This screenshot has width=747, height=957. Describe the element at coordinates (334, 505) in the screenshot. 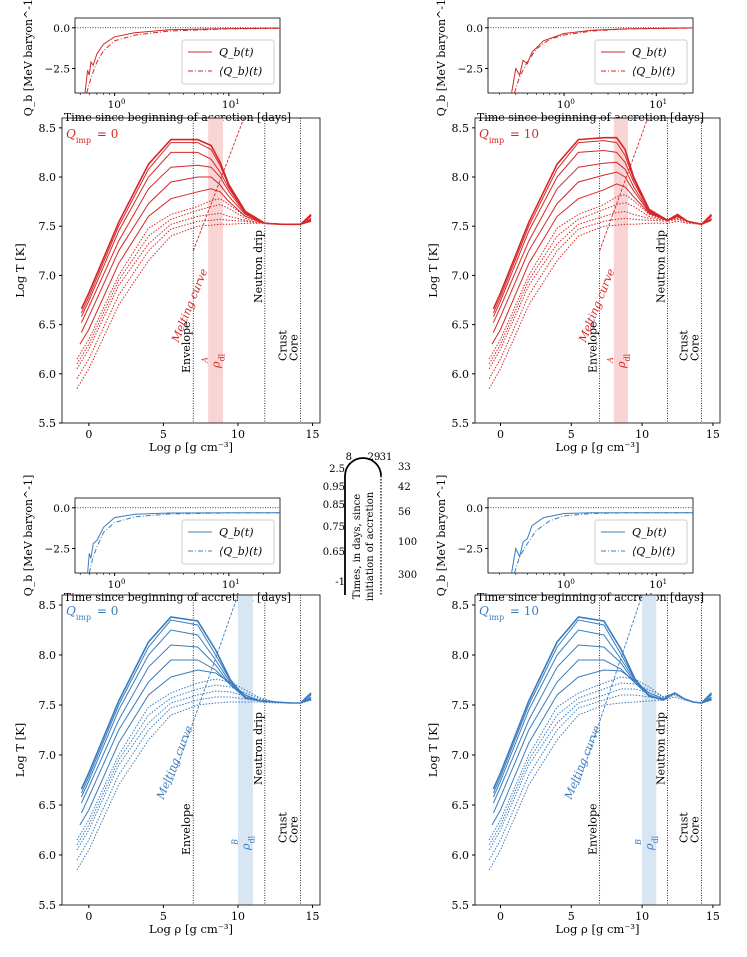

I see `legend-time-label: 0.85` at that location.